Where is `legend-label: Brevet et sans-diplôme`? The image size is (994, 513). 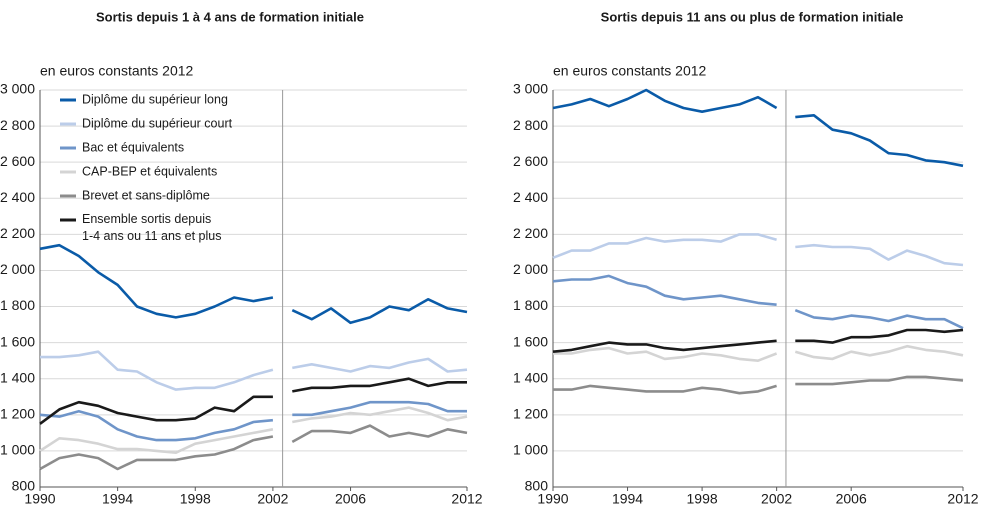 legend-label: Brevet et sans-diplôme is located at coordinates (146, 195).